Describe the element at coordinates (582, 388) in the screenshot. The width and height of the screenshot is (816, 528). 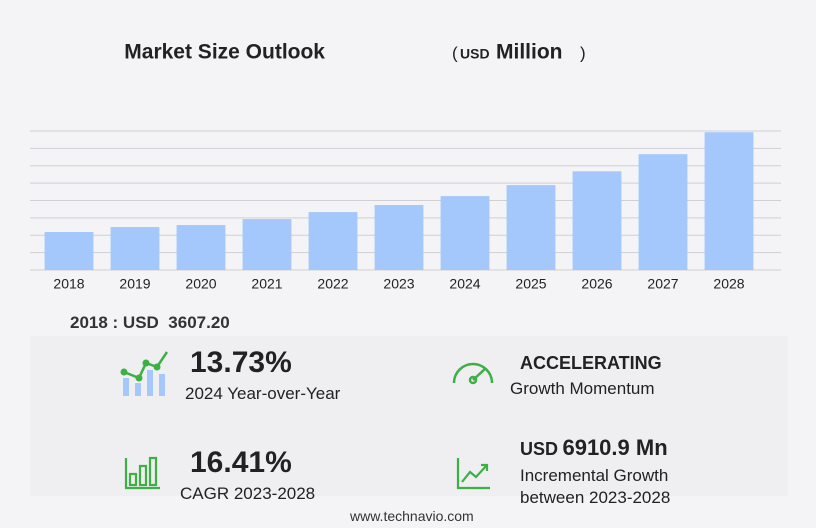
I see `momentum-label: Growth Momentum` at that location.